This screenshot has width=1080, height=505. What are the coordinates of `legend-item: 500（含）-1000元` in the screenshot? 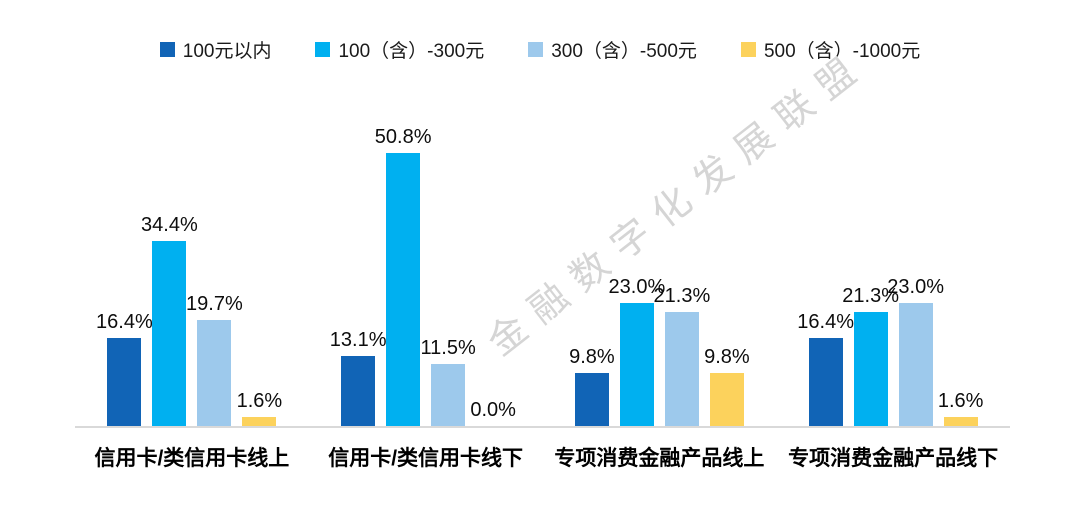 It's located at (830, 49).